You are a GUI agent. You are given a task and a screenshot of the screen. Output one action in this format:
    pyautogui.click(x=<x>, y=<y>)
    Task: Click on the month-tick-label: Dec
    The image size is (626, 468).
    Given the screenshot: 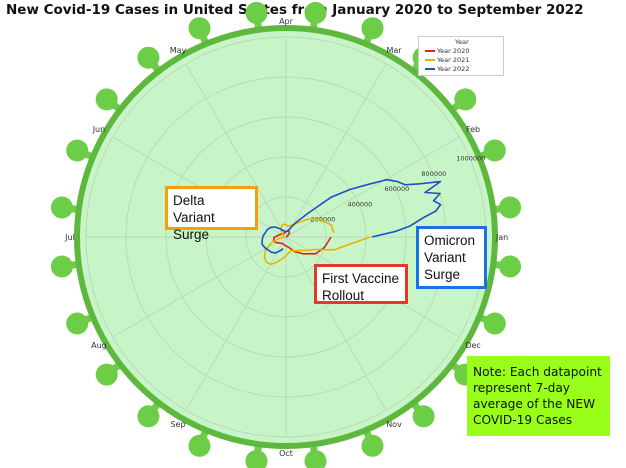 What is the action you would take?
    pyautogui.click(x=472, y=345)
    